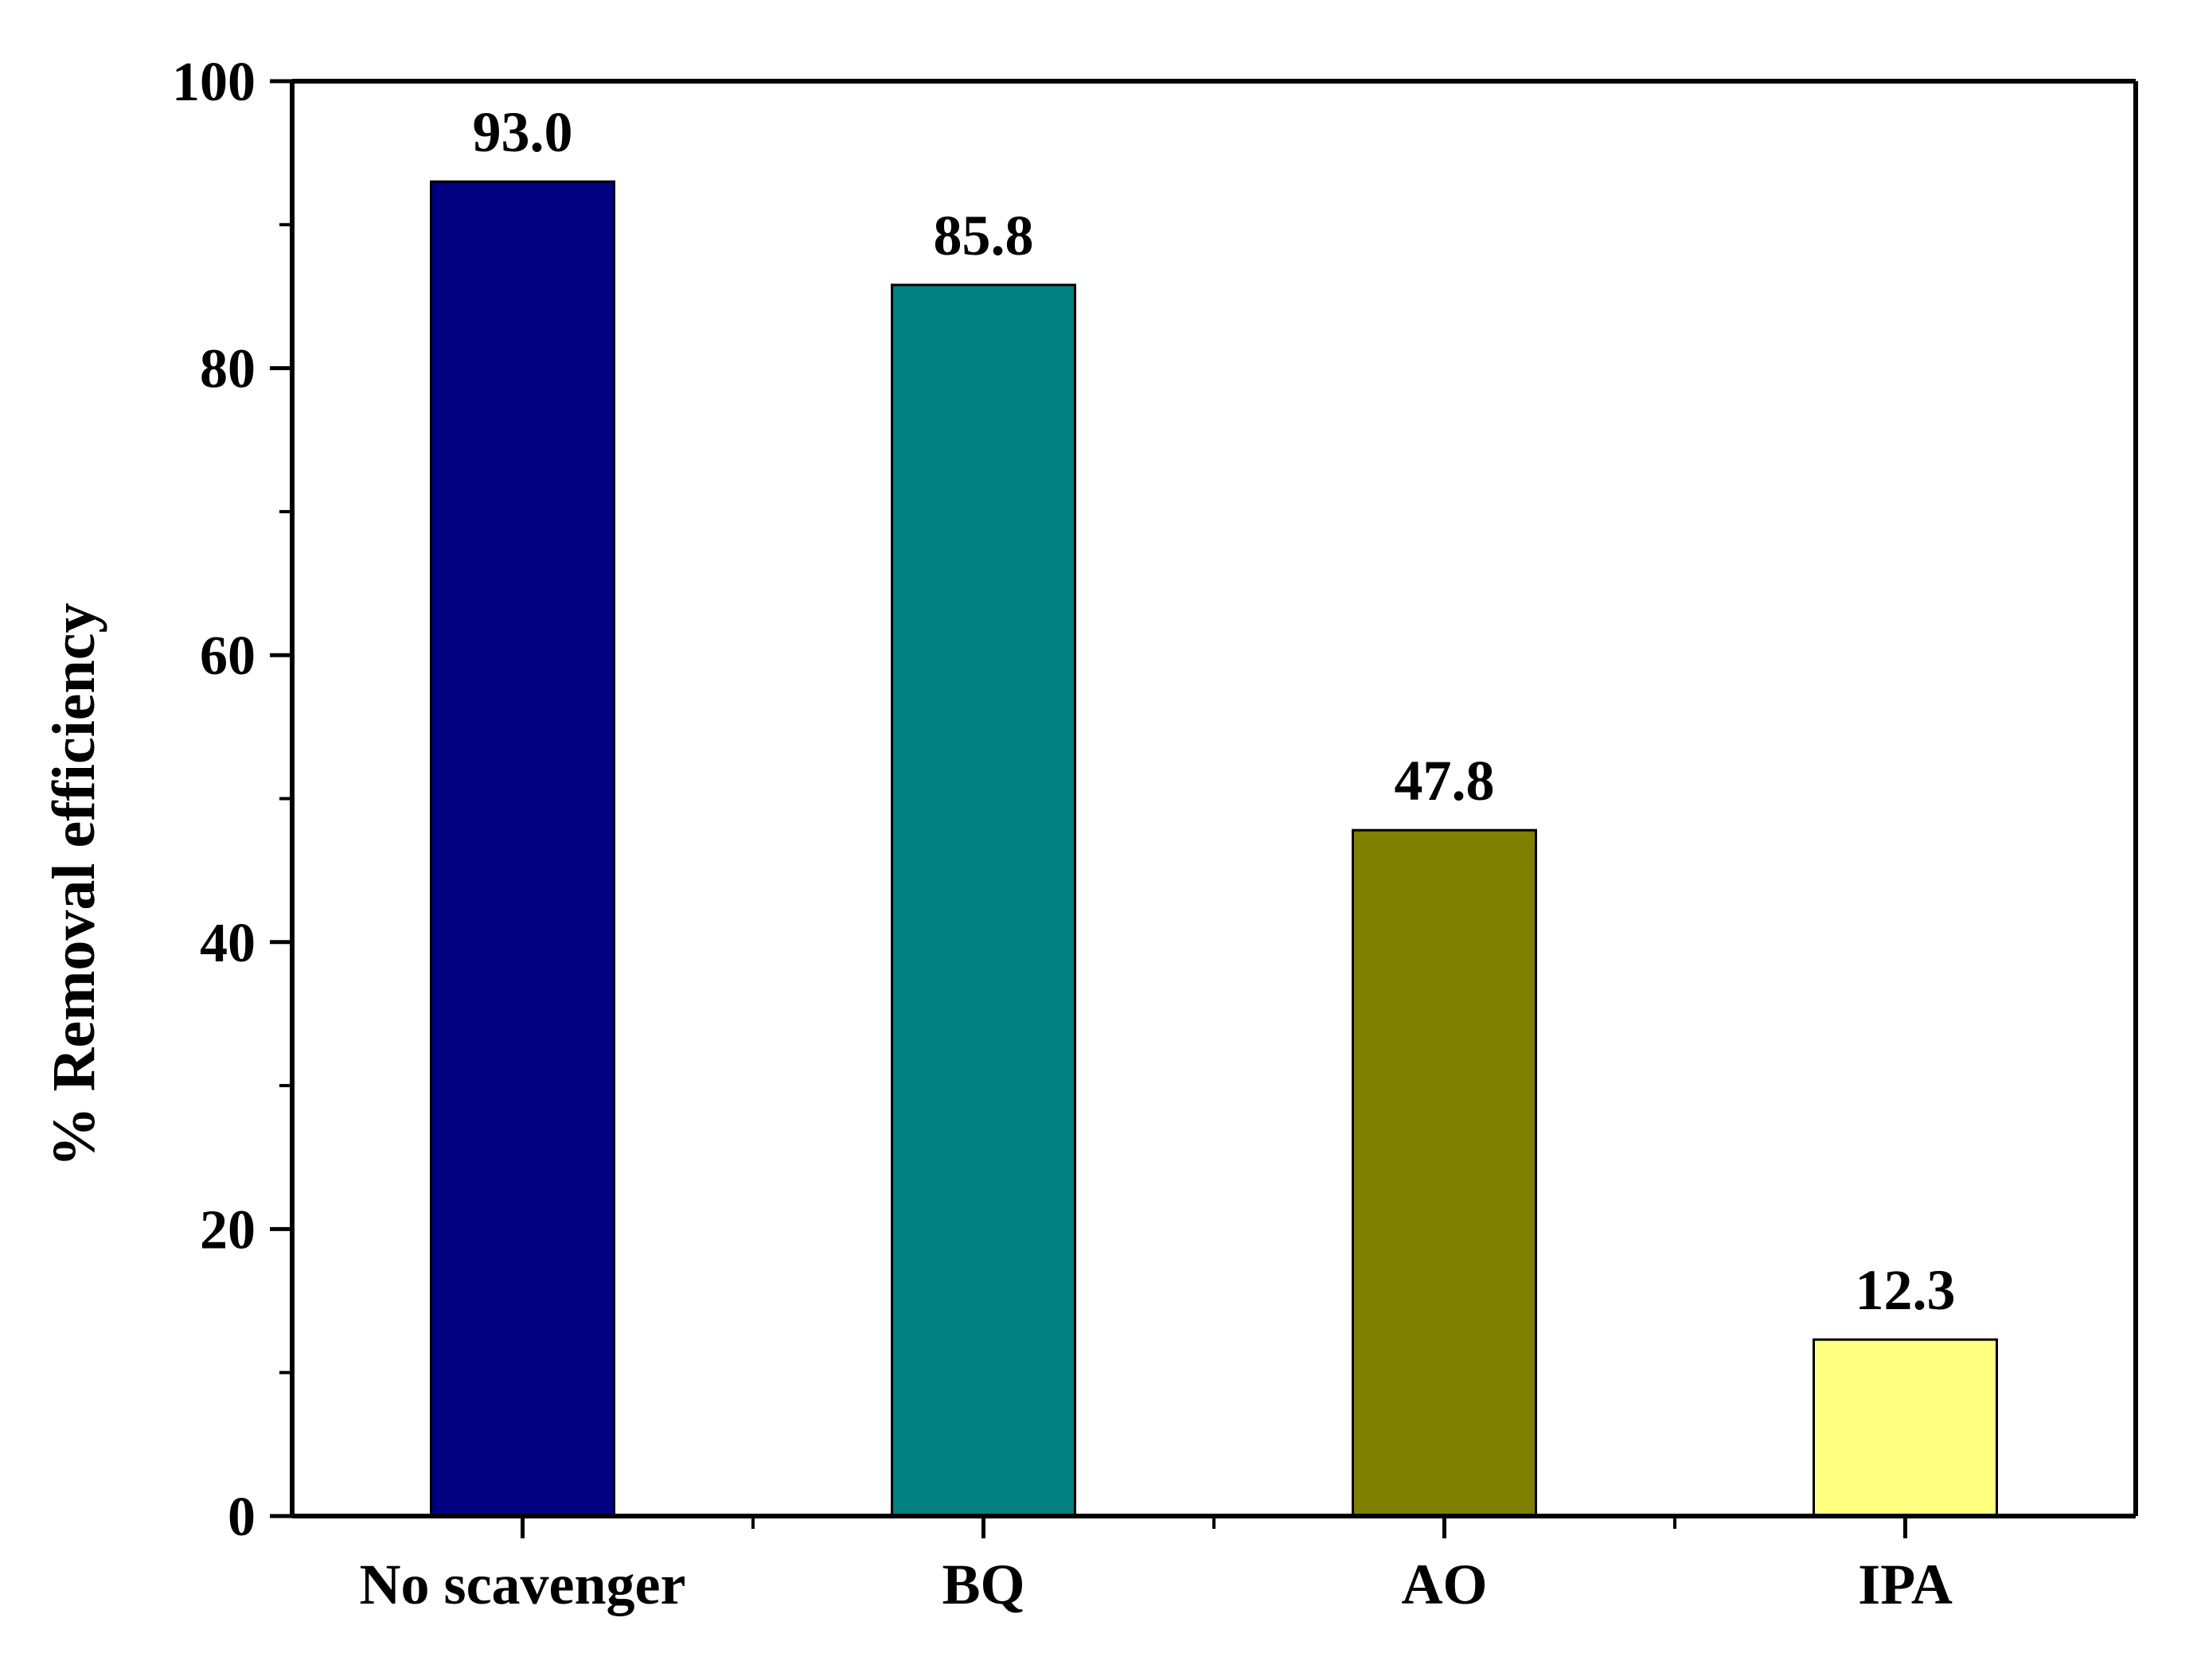 The image size is (2197, 1680). Describe the element at coordinates (228, 1230) in the screenshot. I see `y-tick-label: 20` at that location.